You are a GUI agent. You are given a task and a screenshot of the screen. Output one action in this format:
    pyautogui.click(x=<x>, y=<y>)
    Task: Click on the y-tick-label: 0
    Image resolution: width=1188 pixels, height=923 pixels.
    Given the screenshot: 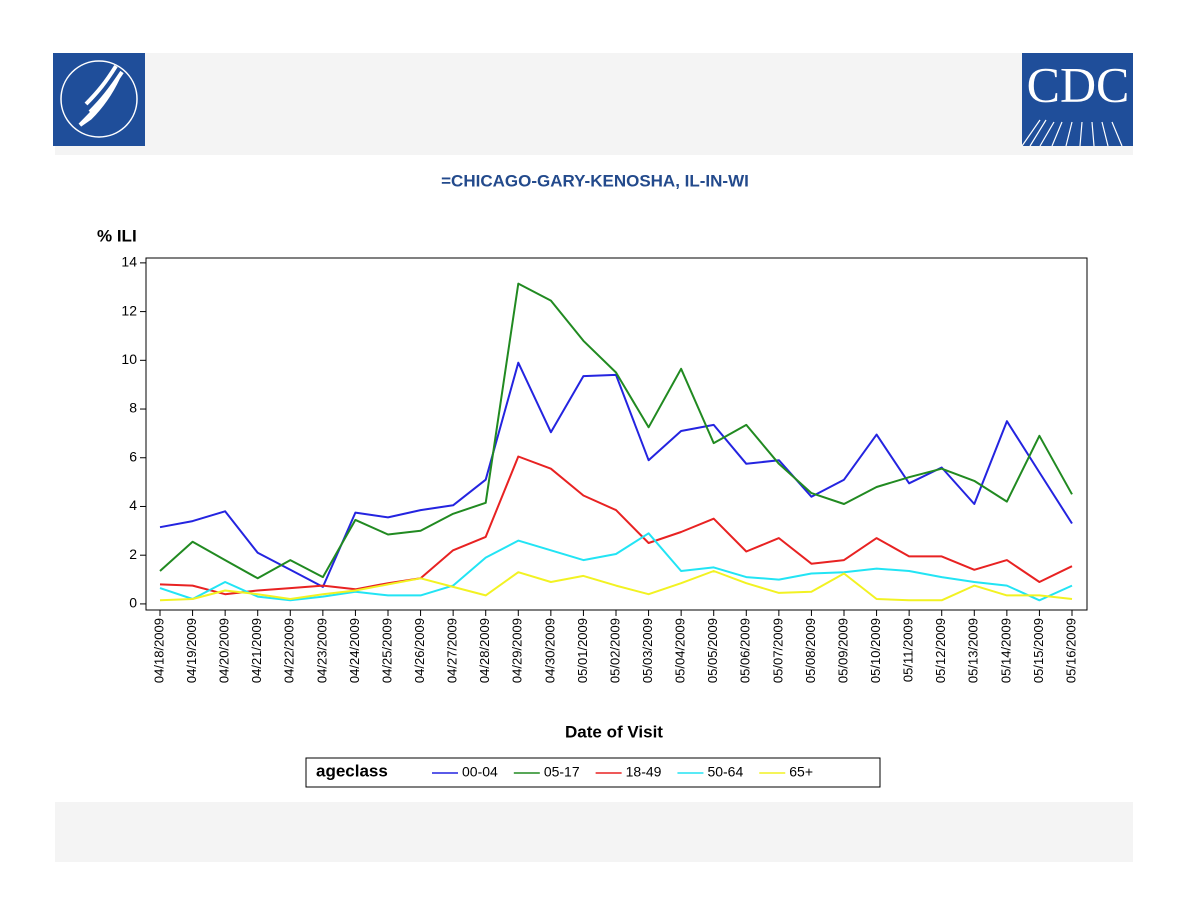 What is the action you would take?
    pyautogui.click(x=133, y=603)
    